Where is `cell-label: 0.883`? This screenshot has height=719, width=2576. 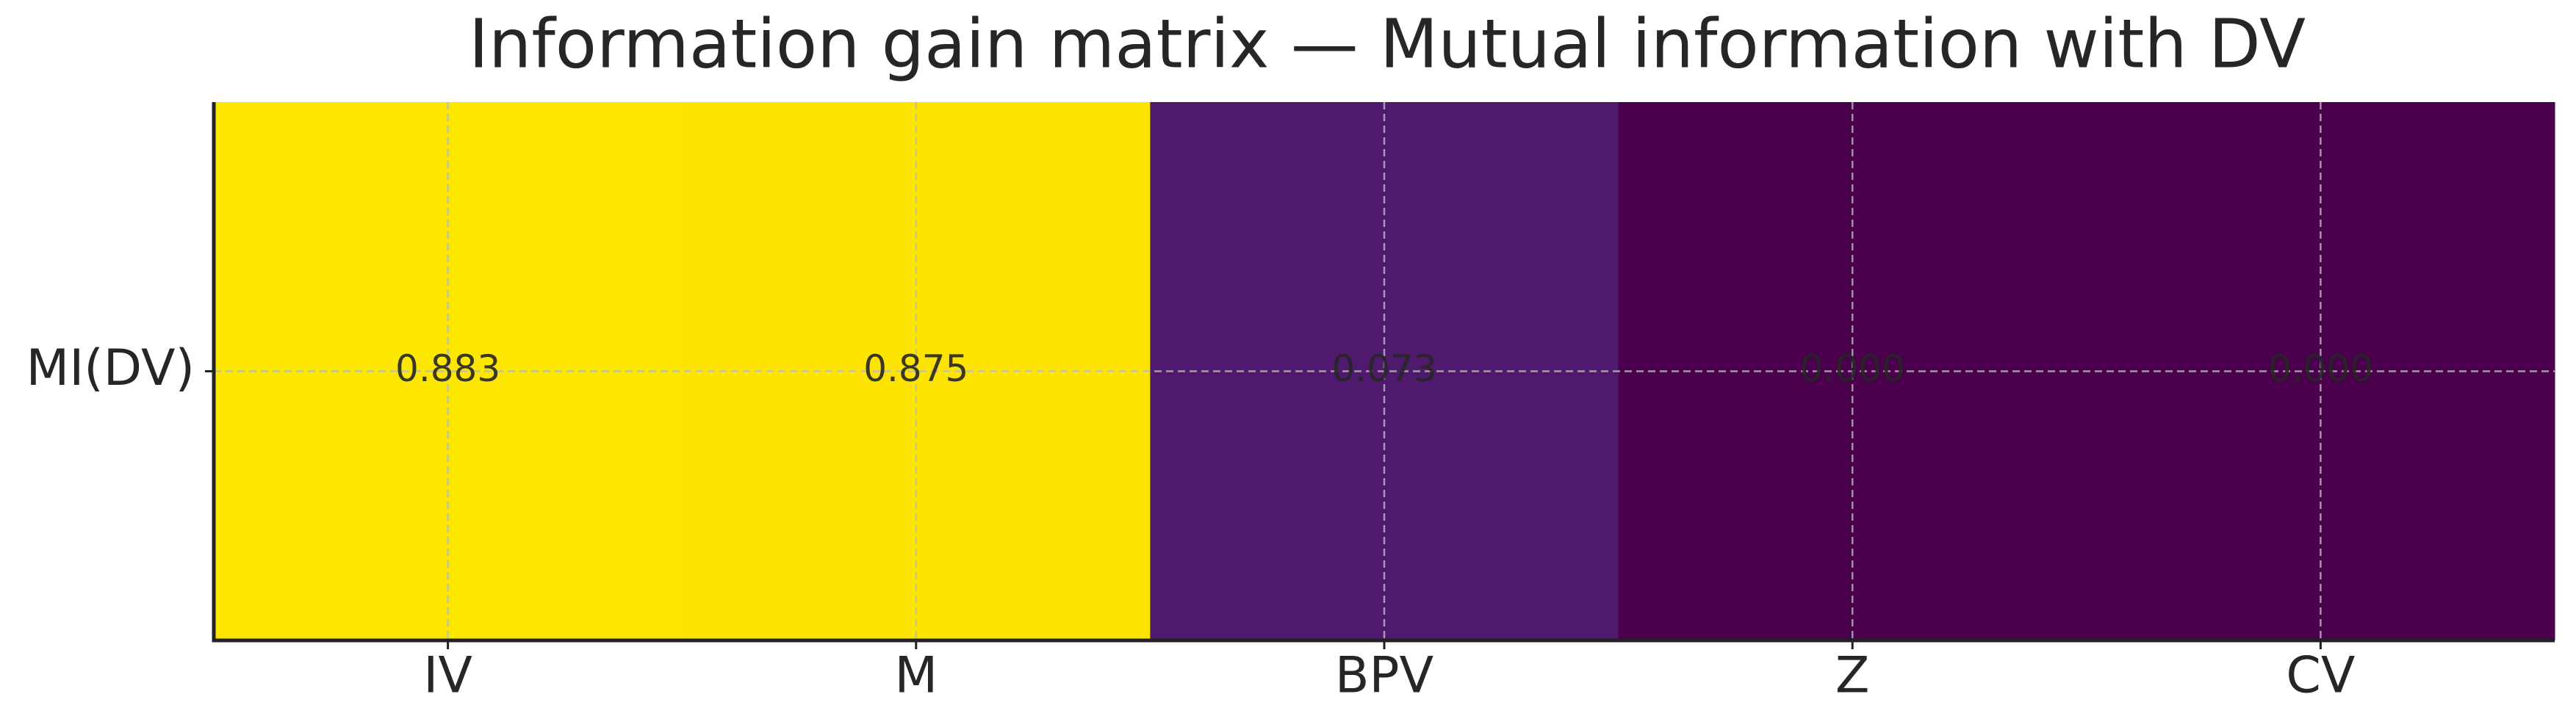 cell-label: 0.883 is located at coordinates (447, 368).